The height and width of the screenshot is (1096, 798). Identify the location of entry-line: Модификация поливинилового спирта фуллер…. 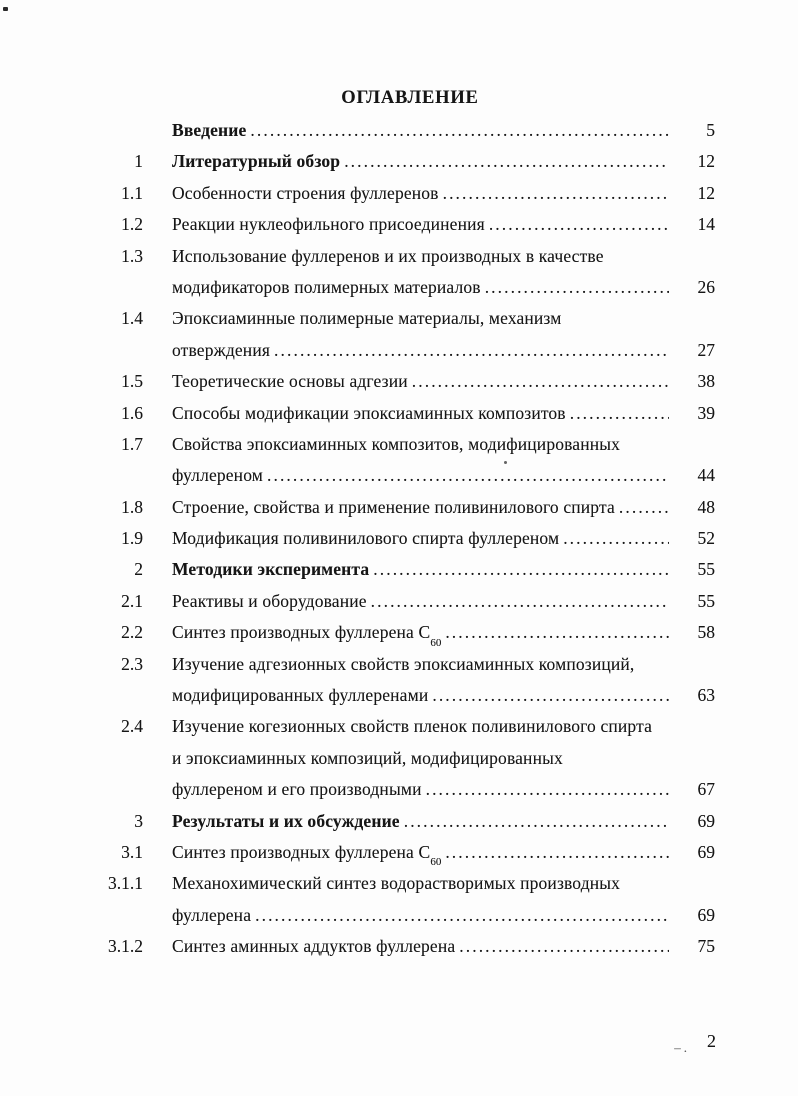
(445, 538).